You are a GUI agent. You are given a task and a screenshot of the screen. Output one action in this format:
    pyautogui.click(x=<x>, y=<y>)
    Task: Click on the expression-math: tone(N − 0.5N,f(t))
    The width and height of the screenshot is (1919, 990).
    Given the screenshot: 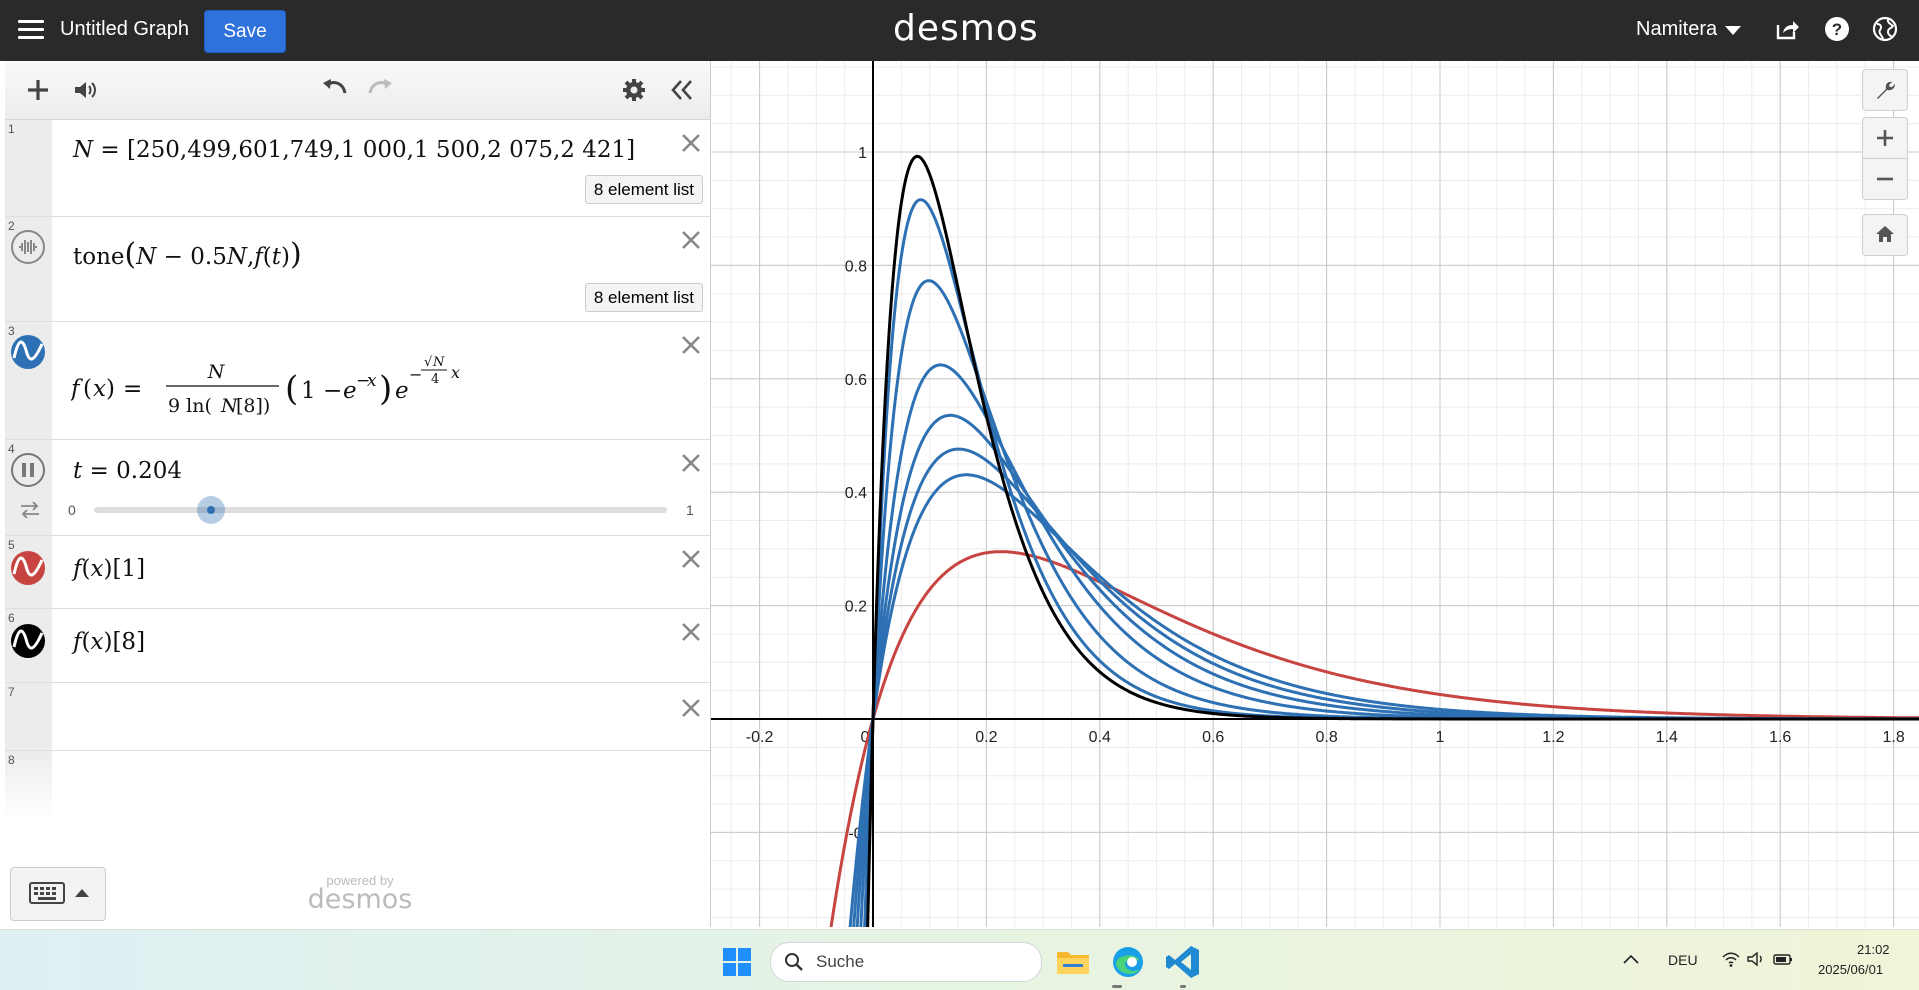 What is the action you would take?
    pyautogui.click(x=187, y=254)
    